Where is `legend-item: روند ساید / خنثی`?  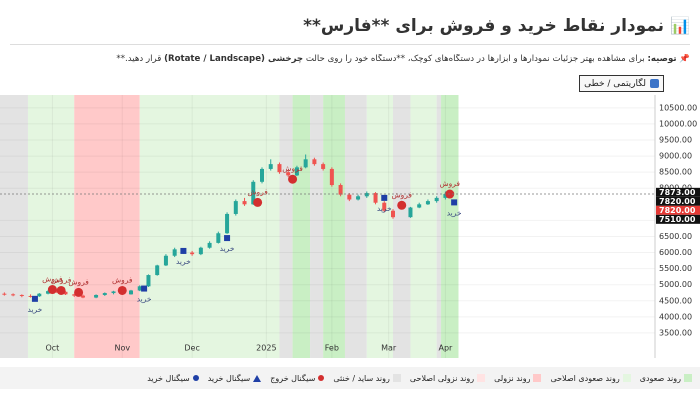
legend-item: روند ساید / خنثی is located at coordinates (367, 378).